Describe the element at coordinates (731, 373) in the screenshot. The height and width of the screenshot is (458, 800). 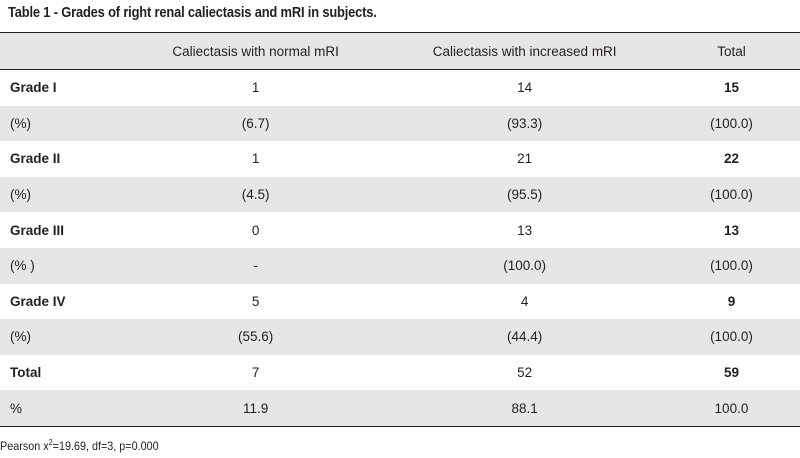
I see `cell-total: 59` at that location.